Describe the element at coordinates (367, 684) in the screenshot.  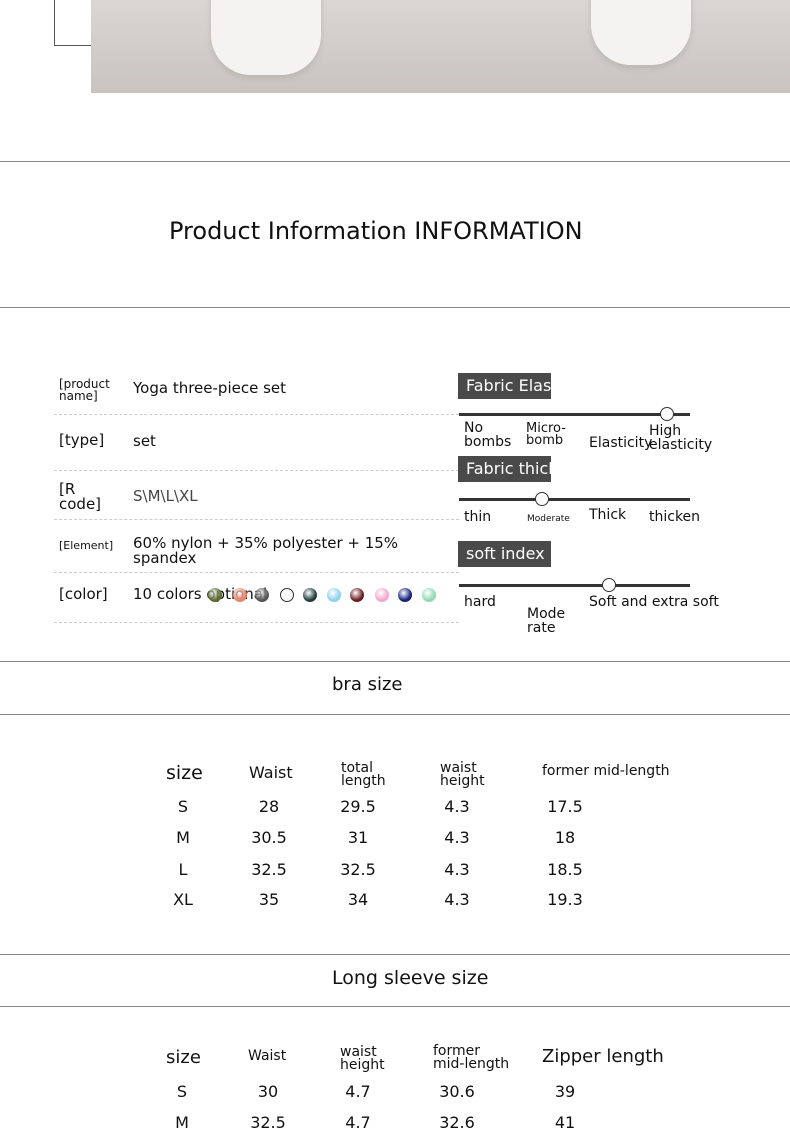
I see `bra-size-title: bra size` at that location.